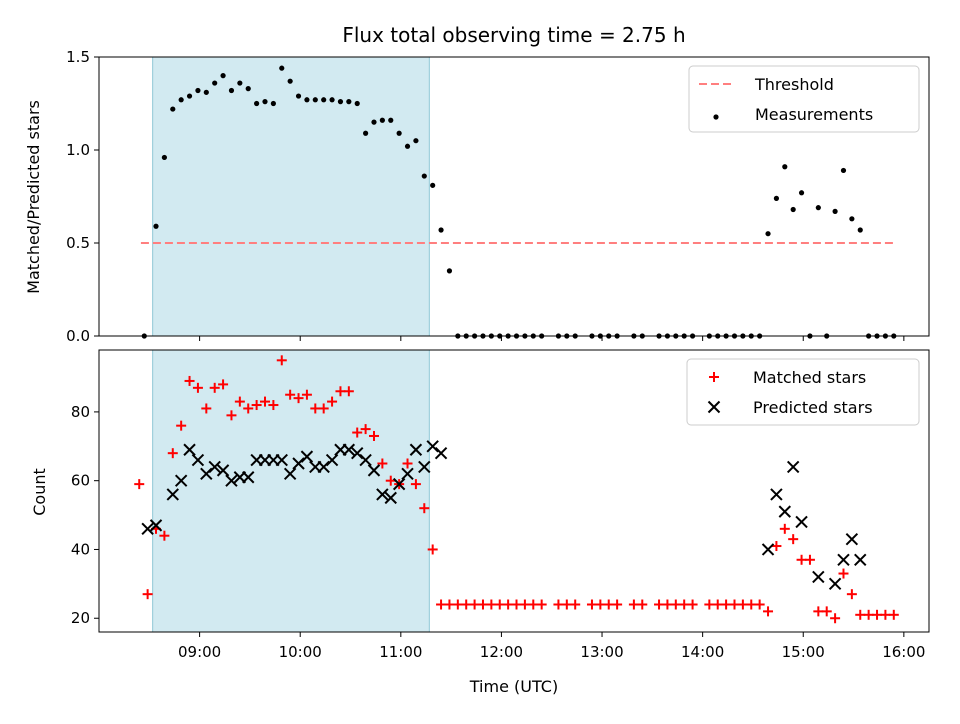 The height and width of the screenshot is (724, 960). Describe the element at coordinates (33, 197) in the screenshot. I see `top-y-axis-label: Matched/Predicted stars` at that location.